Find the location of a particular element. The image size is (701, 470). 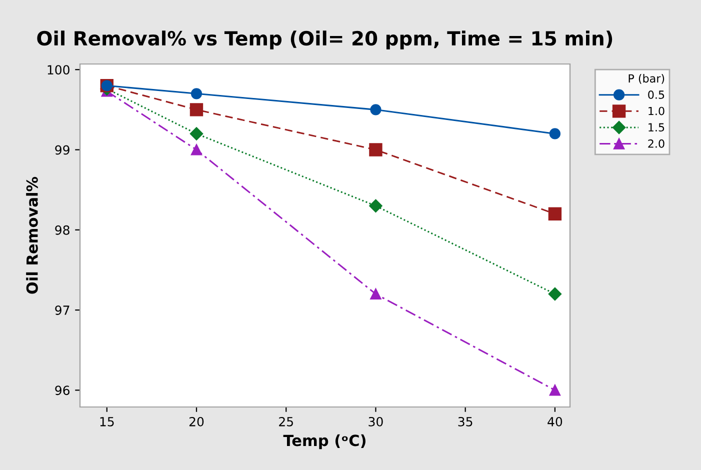

x-tick-label: 15 is located at coordinates (107, 421).